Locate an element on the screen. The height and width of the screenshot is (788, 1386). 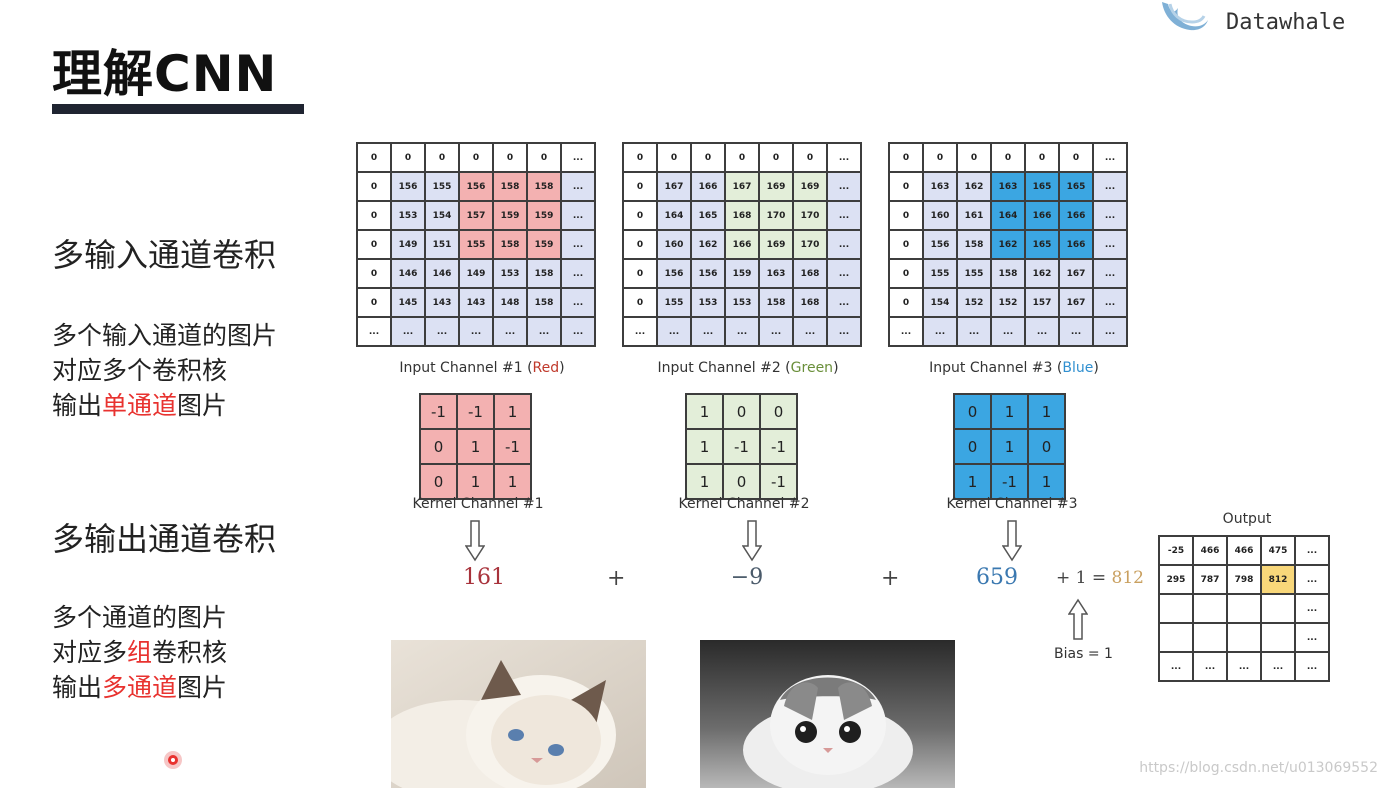
caption-prefix: Input Channel #3 ( is located at coordinates (996, 368).